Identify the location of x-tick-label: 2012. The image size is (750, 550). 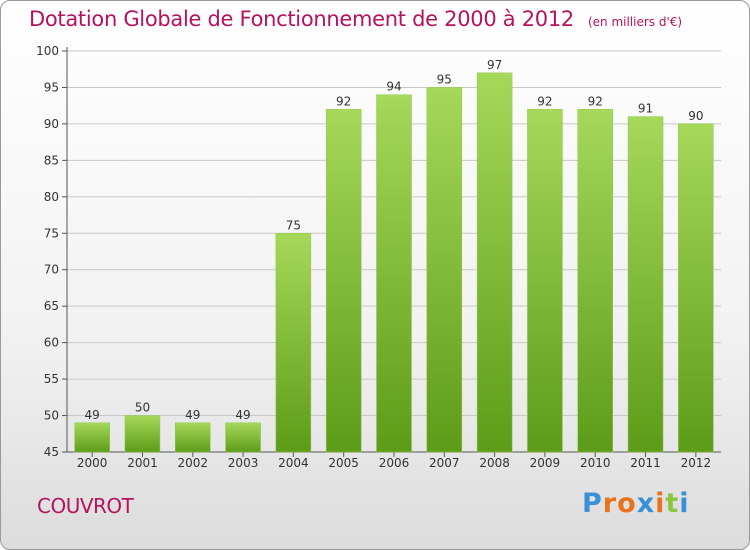
(696, 463).